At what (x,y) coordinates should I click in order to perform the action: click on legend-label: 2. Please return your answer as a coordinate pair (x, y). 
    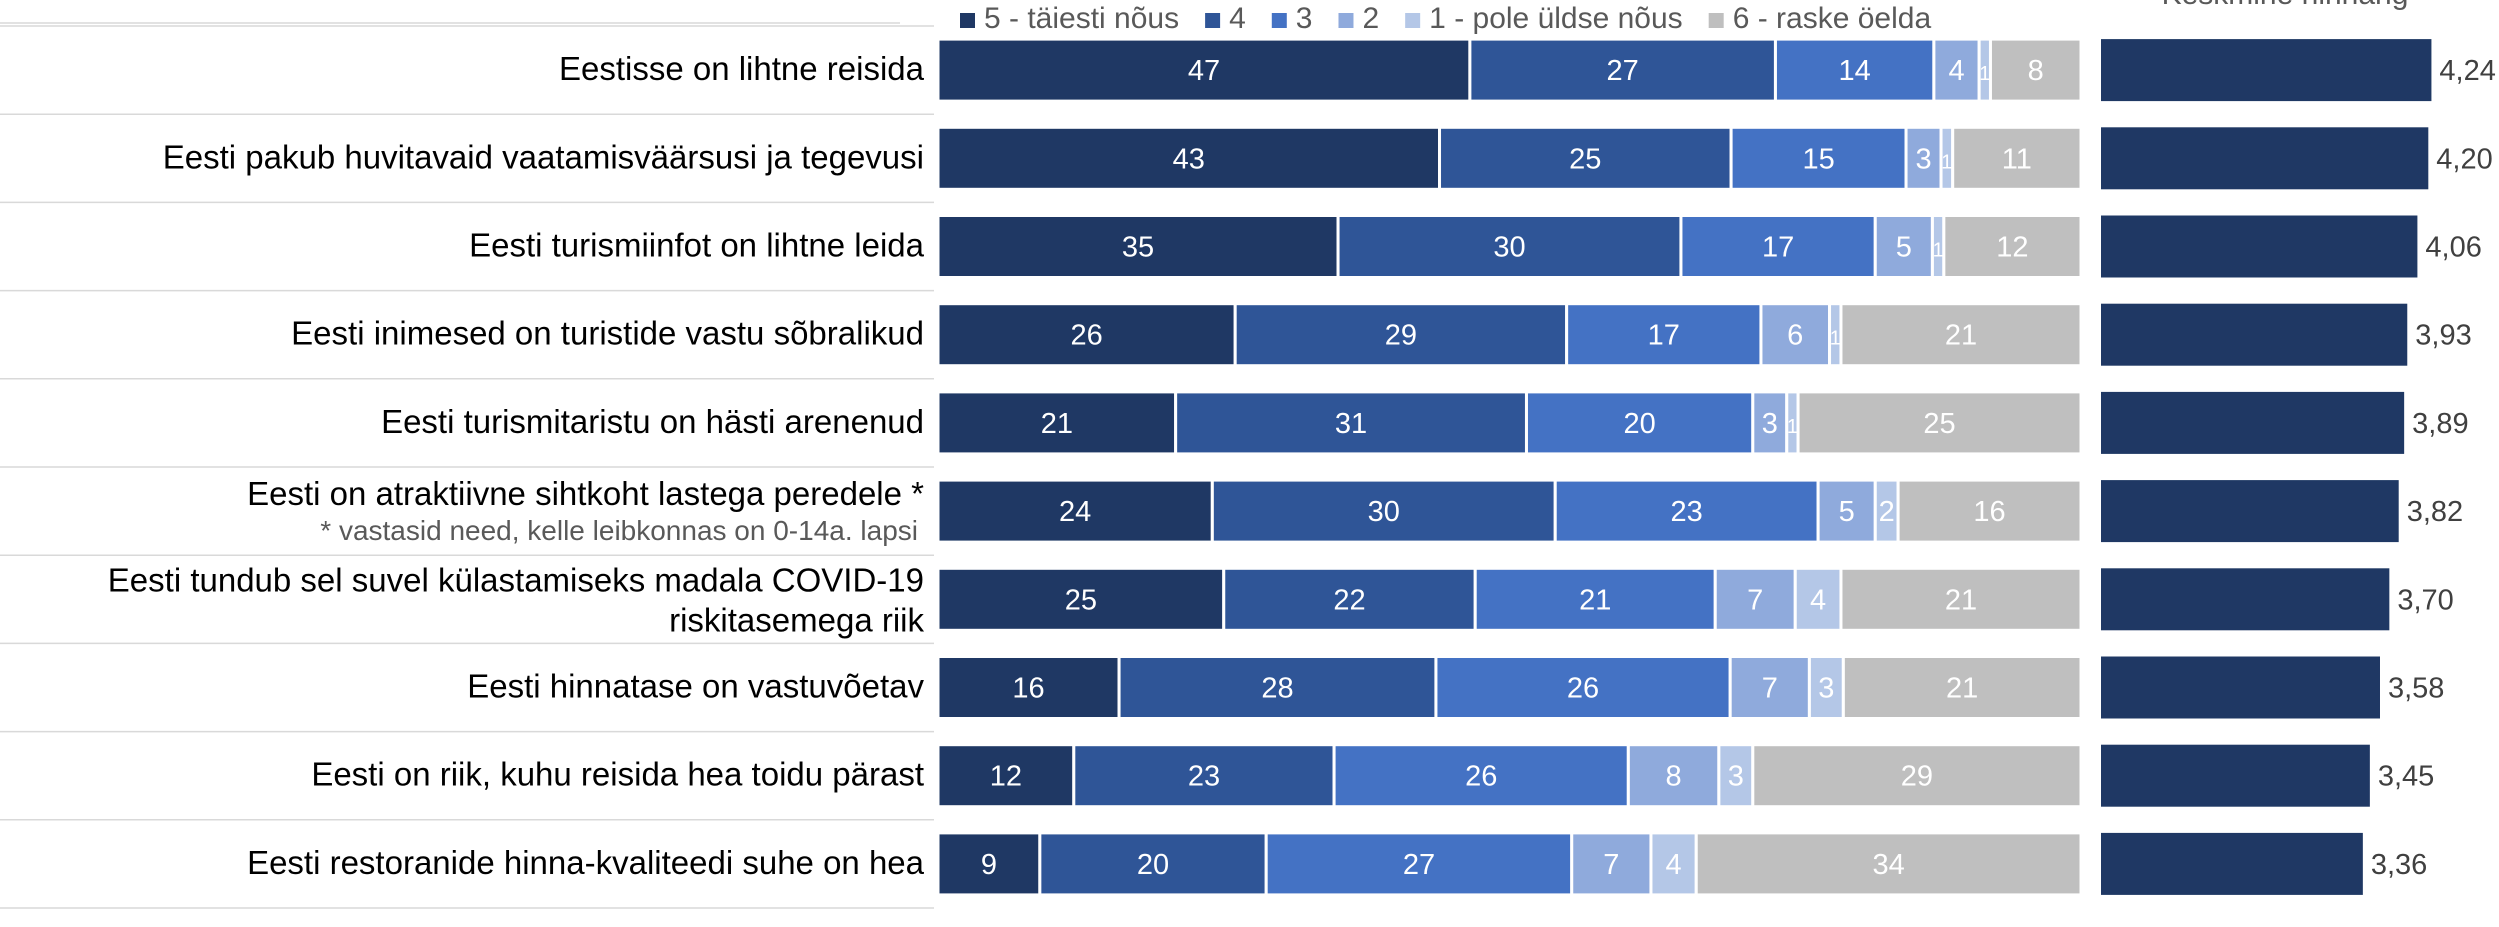
    Looking at the image, I should click on (1370, 18).